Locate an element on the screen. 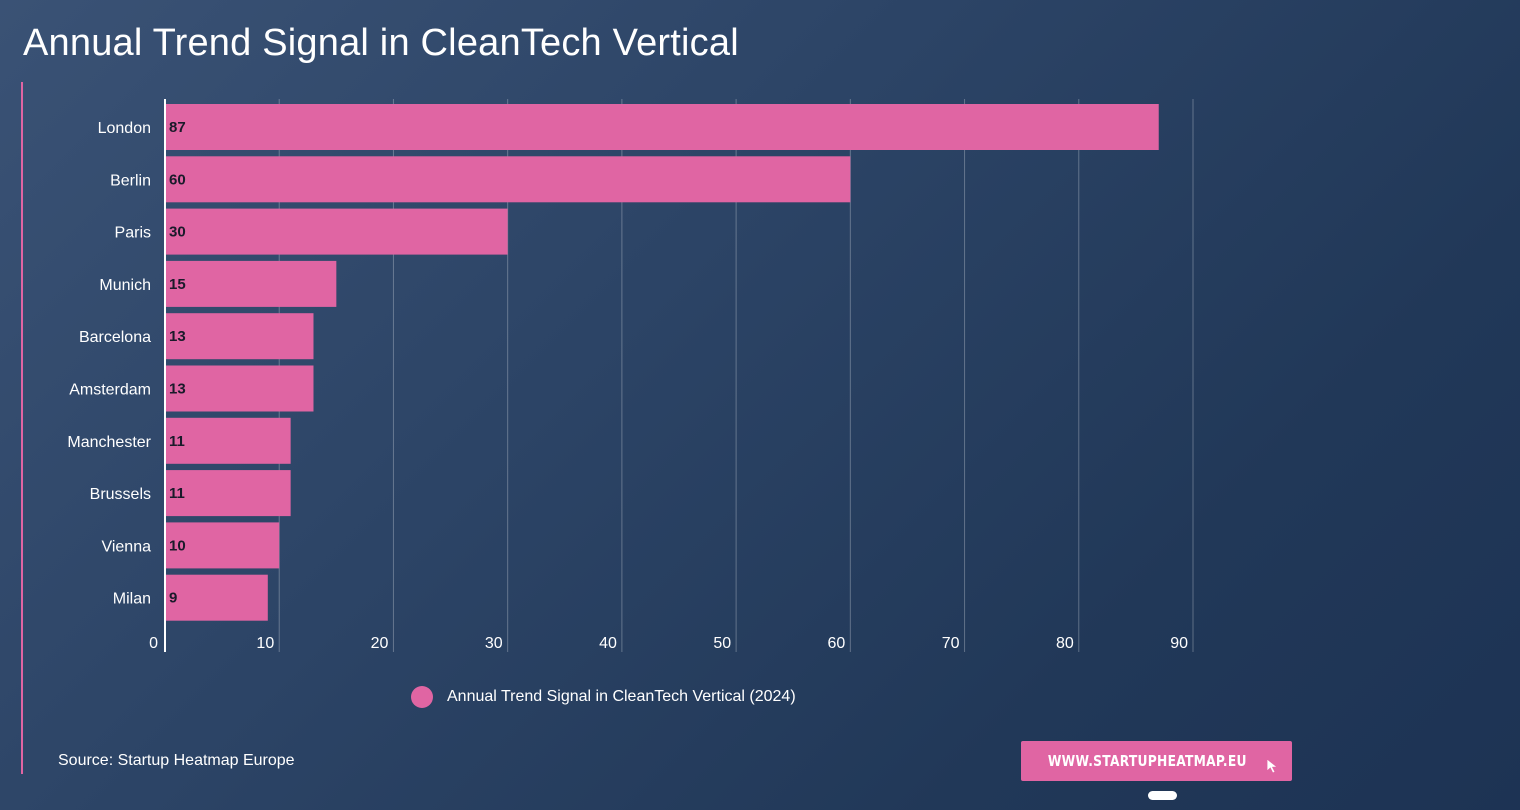 The width and height of the screenshot is (1520, 810). bar-value-label: 15 is located at coordinates (177, 284).